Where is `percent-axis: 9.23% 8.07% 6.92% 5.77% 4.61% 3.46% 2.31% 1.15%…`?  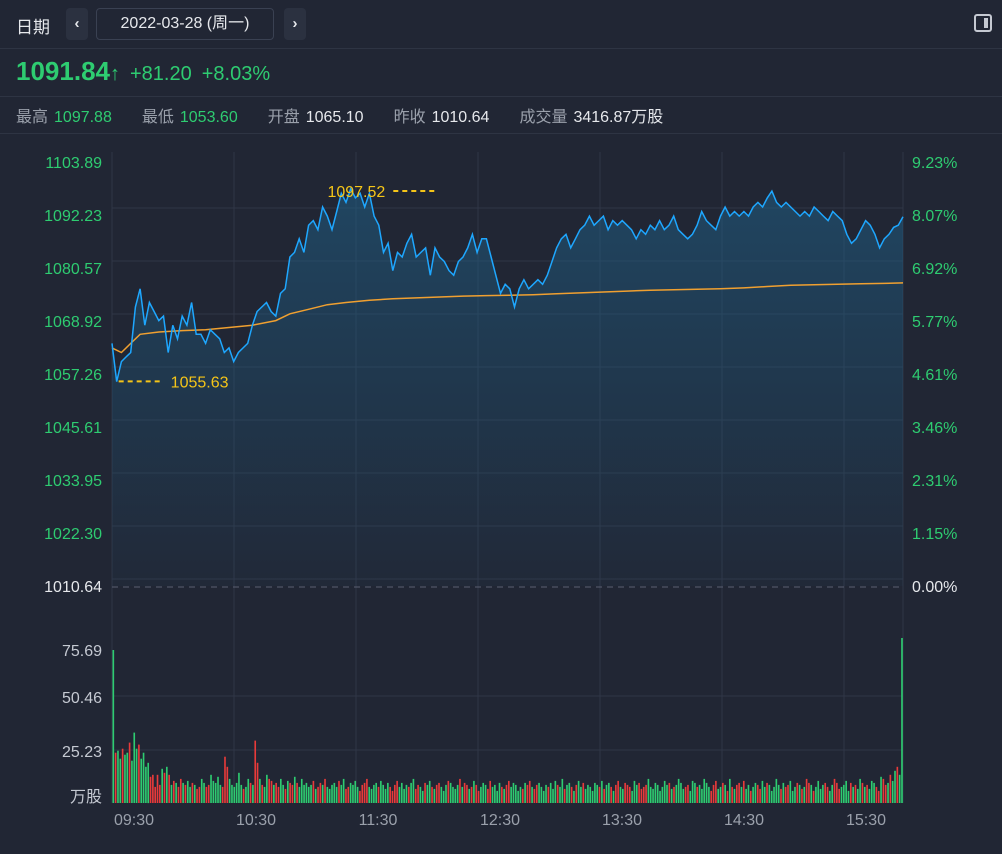 percent-axis: 9.23% 8.07% 6.92% 5.77% 4.61% 3.46% 2.31% 1.15%… is located at coordinates (934, 375).